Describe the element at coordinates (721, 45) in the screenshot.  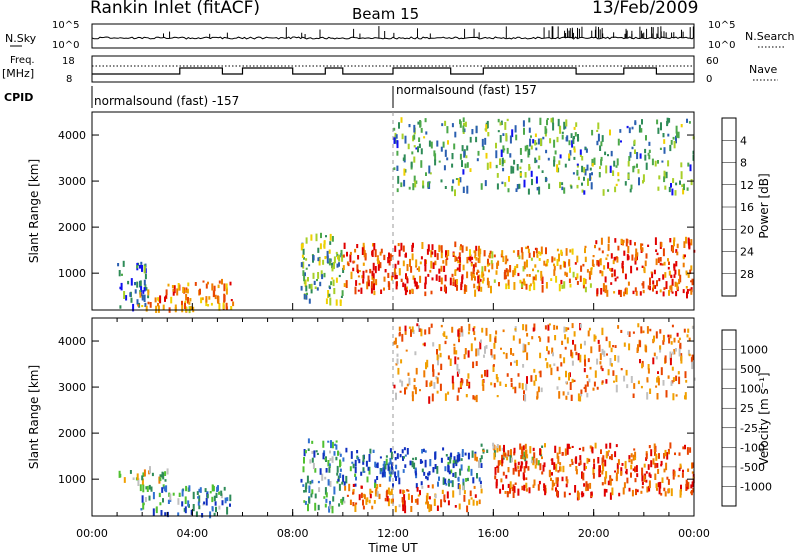
I see `nsearch-tick-bottom: 10^0` at that location.